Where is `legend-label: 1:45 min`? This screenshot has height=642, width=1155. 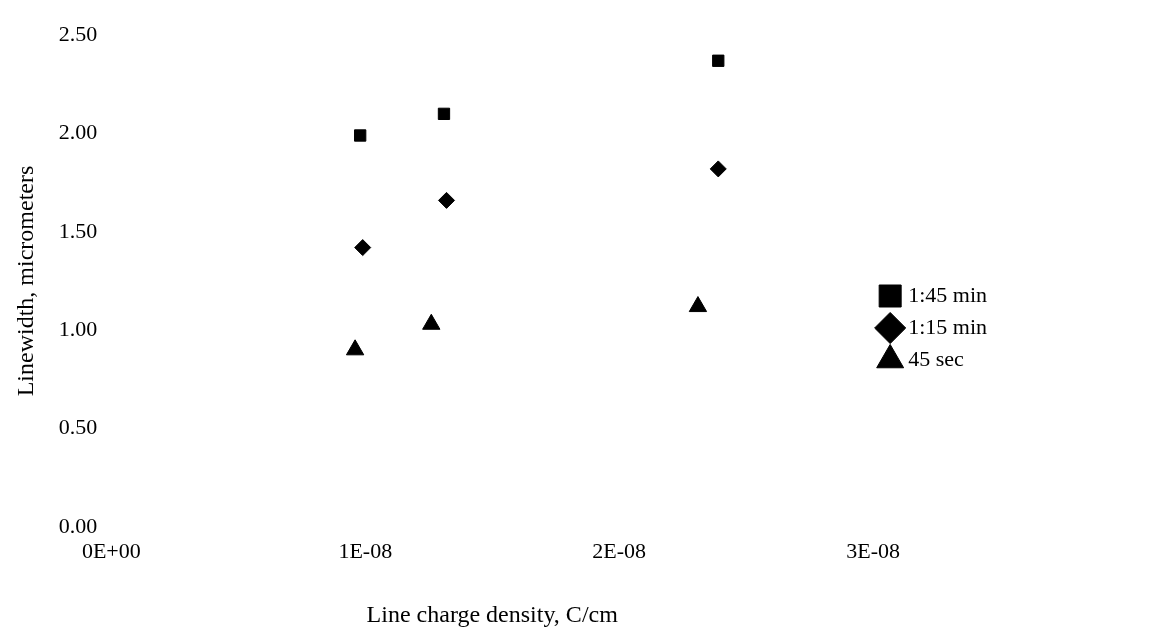 legend-label: 1:45 min is located at coordinates (948, 294).